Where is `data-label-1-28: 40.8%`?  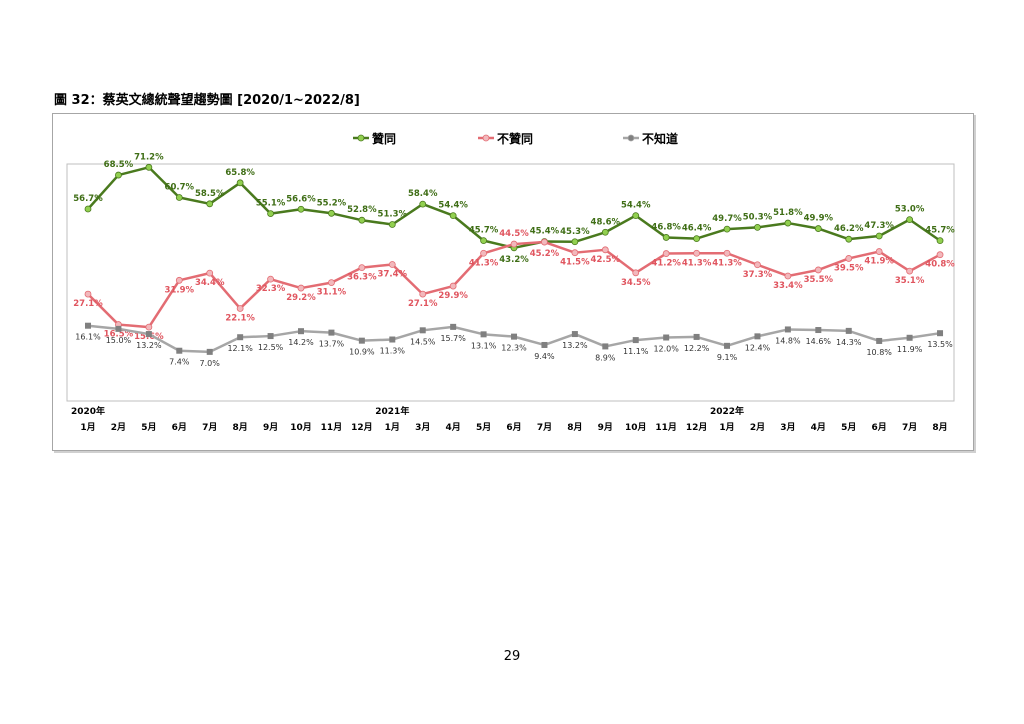
data-label-1-28: 40.8% is located at coordinates (940, 265).